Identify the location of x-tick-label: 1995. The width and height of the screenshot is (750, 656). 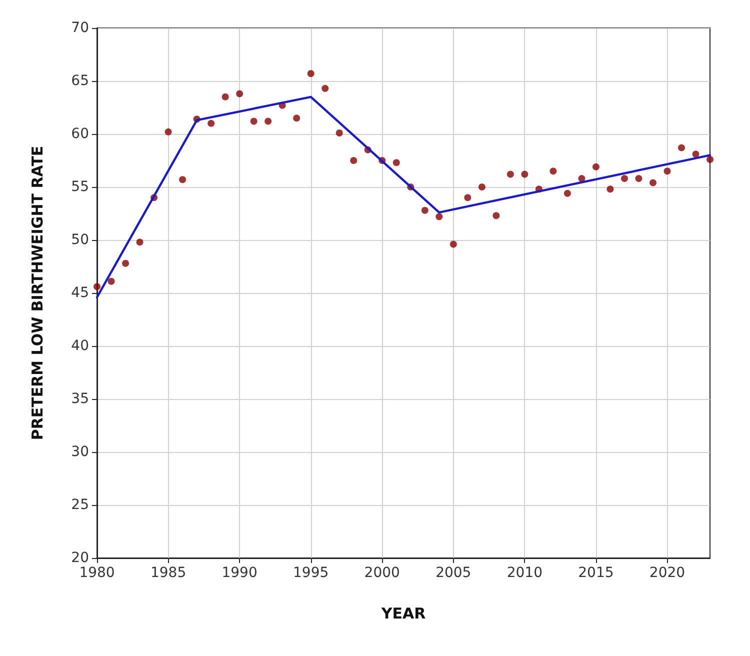
(311, 573).